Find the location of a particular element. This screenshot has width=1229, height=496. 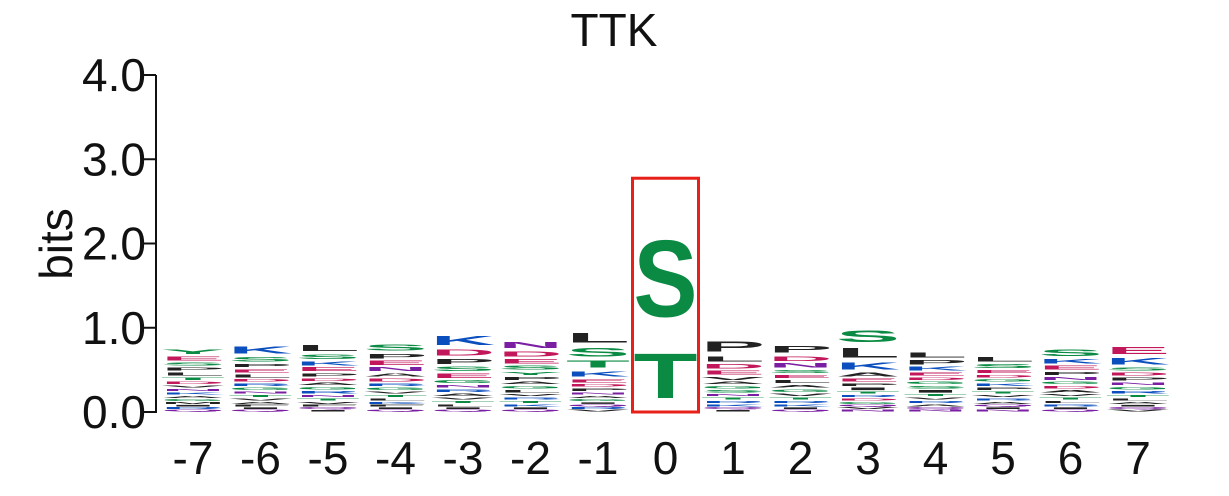

logo-letter-M: M is located at coordinates (193, 403).